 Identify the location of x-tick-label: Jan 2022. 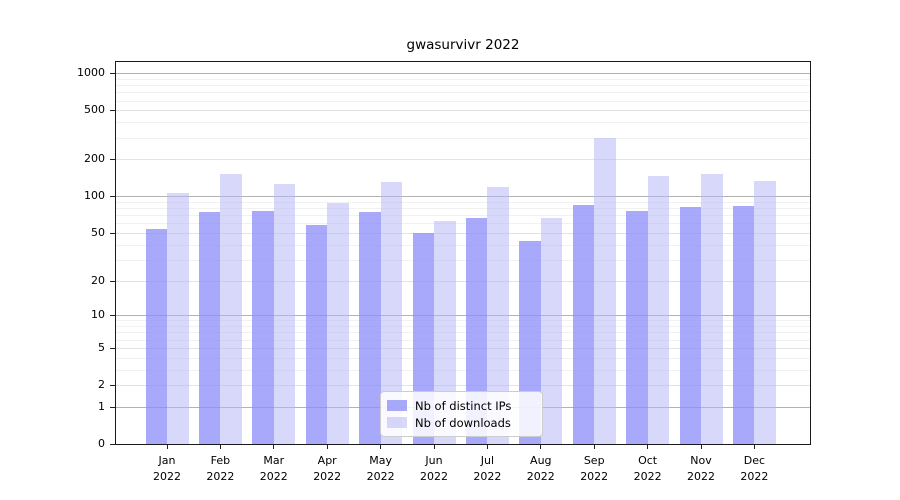
(167, 468).